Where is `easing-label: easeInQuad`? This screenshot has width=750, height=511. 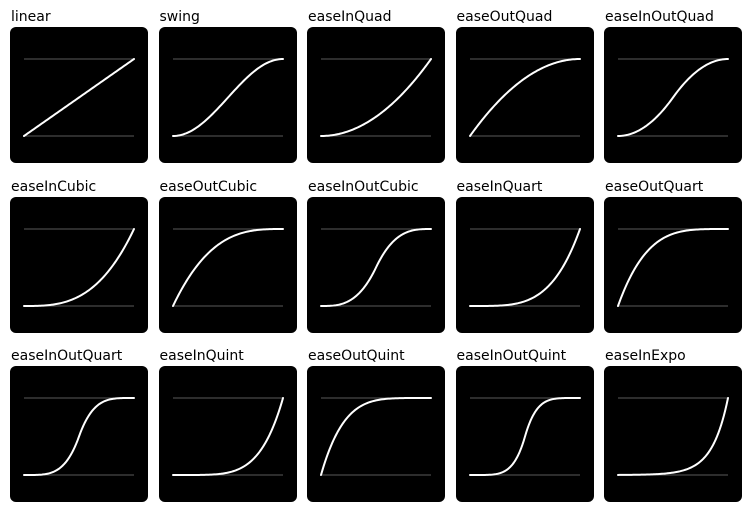
easing-label: easeInQuad is located at coordinates (350, 17).